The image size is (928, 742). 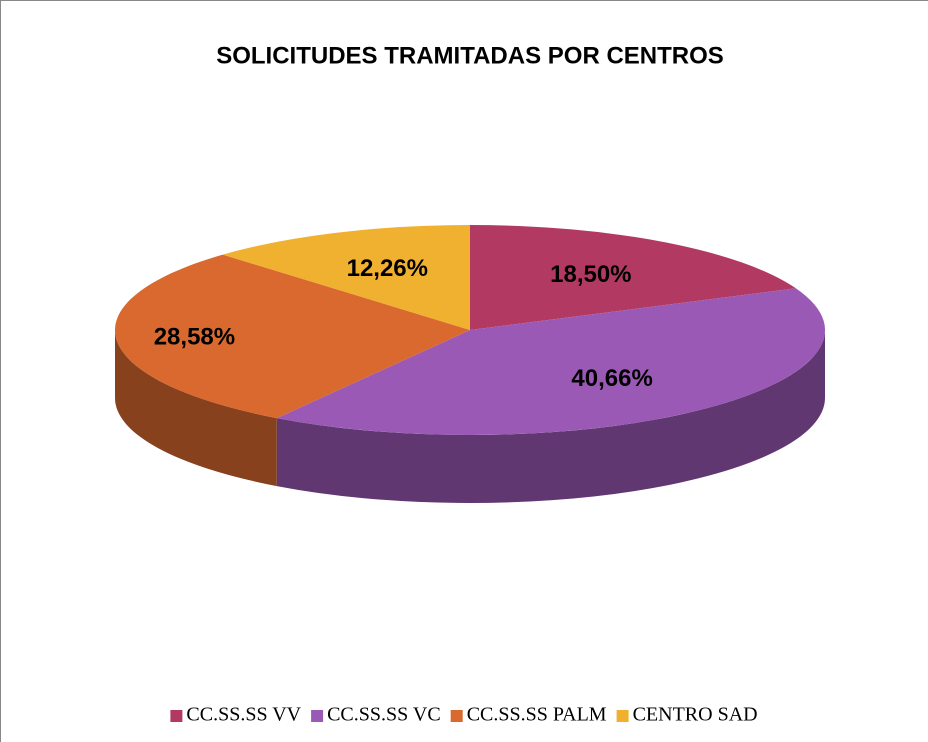 What do you see at coordinates (194, 336) in the screenshot?
I see `data-label: 28,58%` at bounding box center [194, 336].